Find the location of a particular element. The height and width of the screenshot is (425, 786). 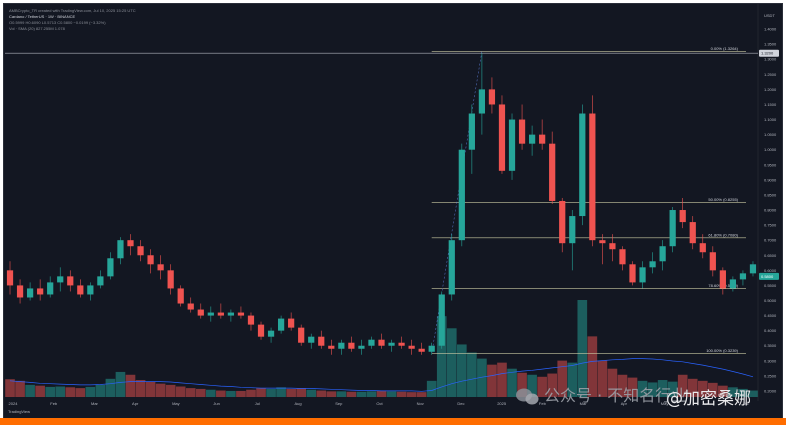

x-tick-label: Aug is located at coordinates (297, 403).